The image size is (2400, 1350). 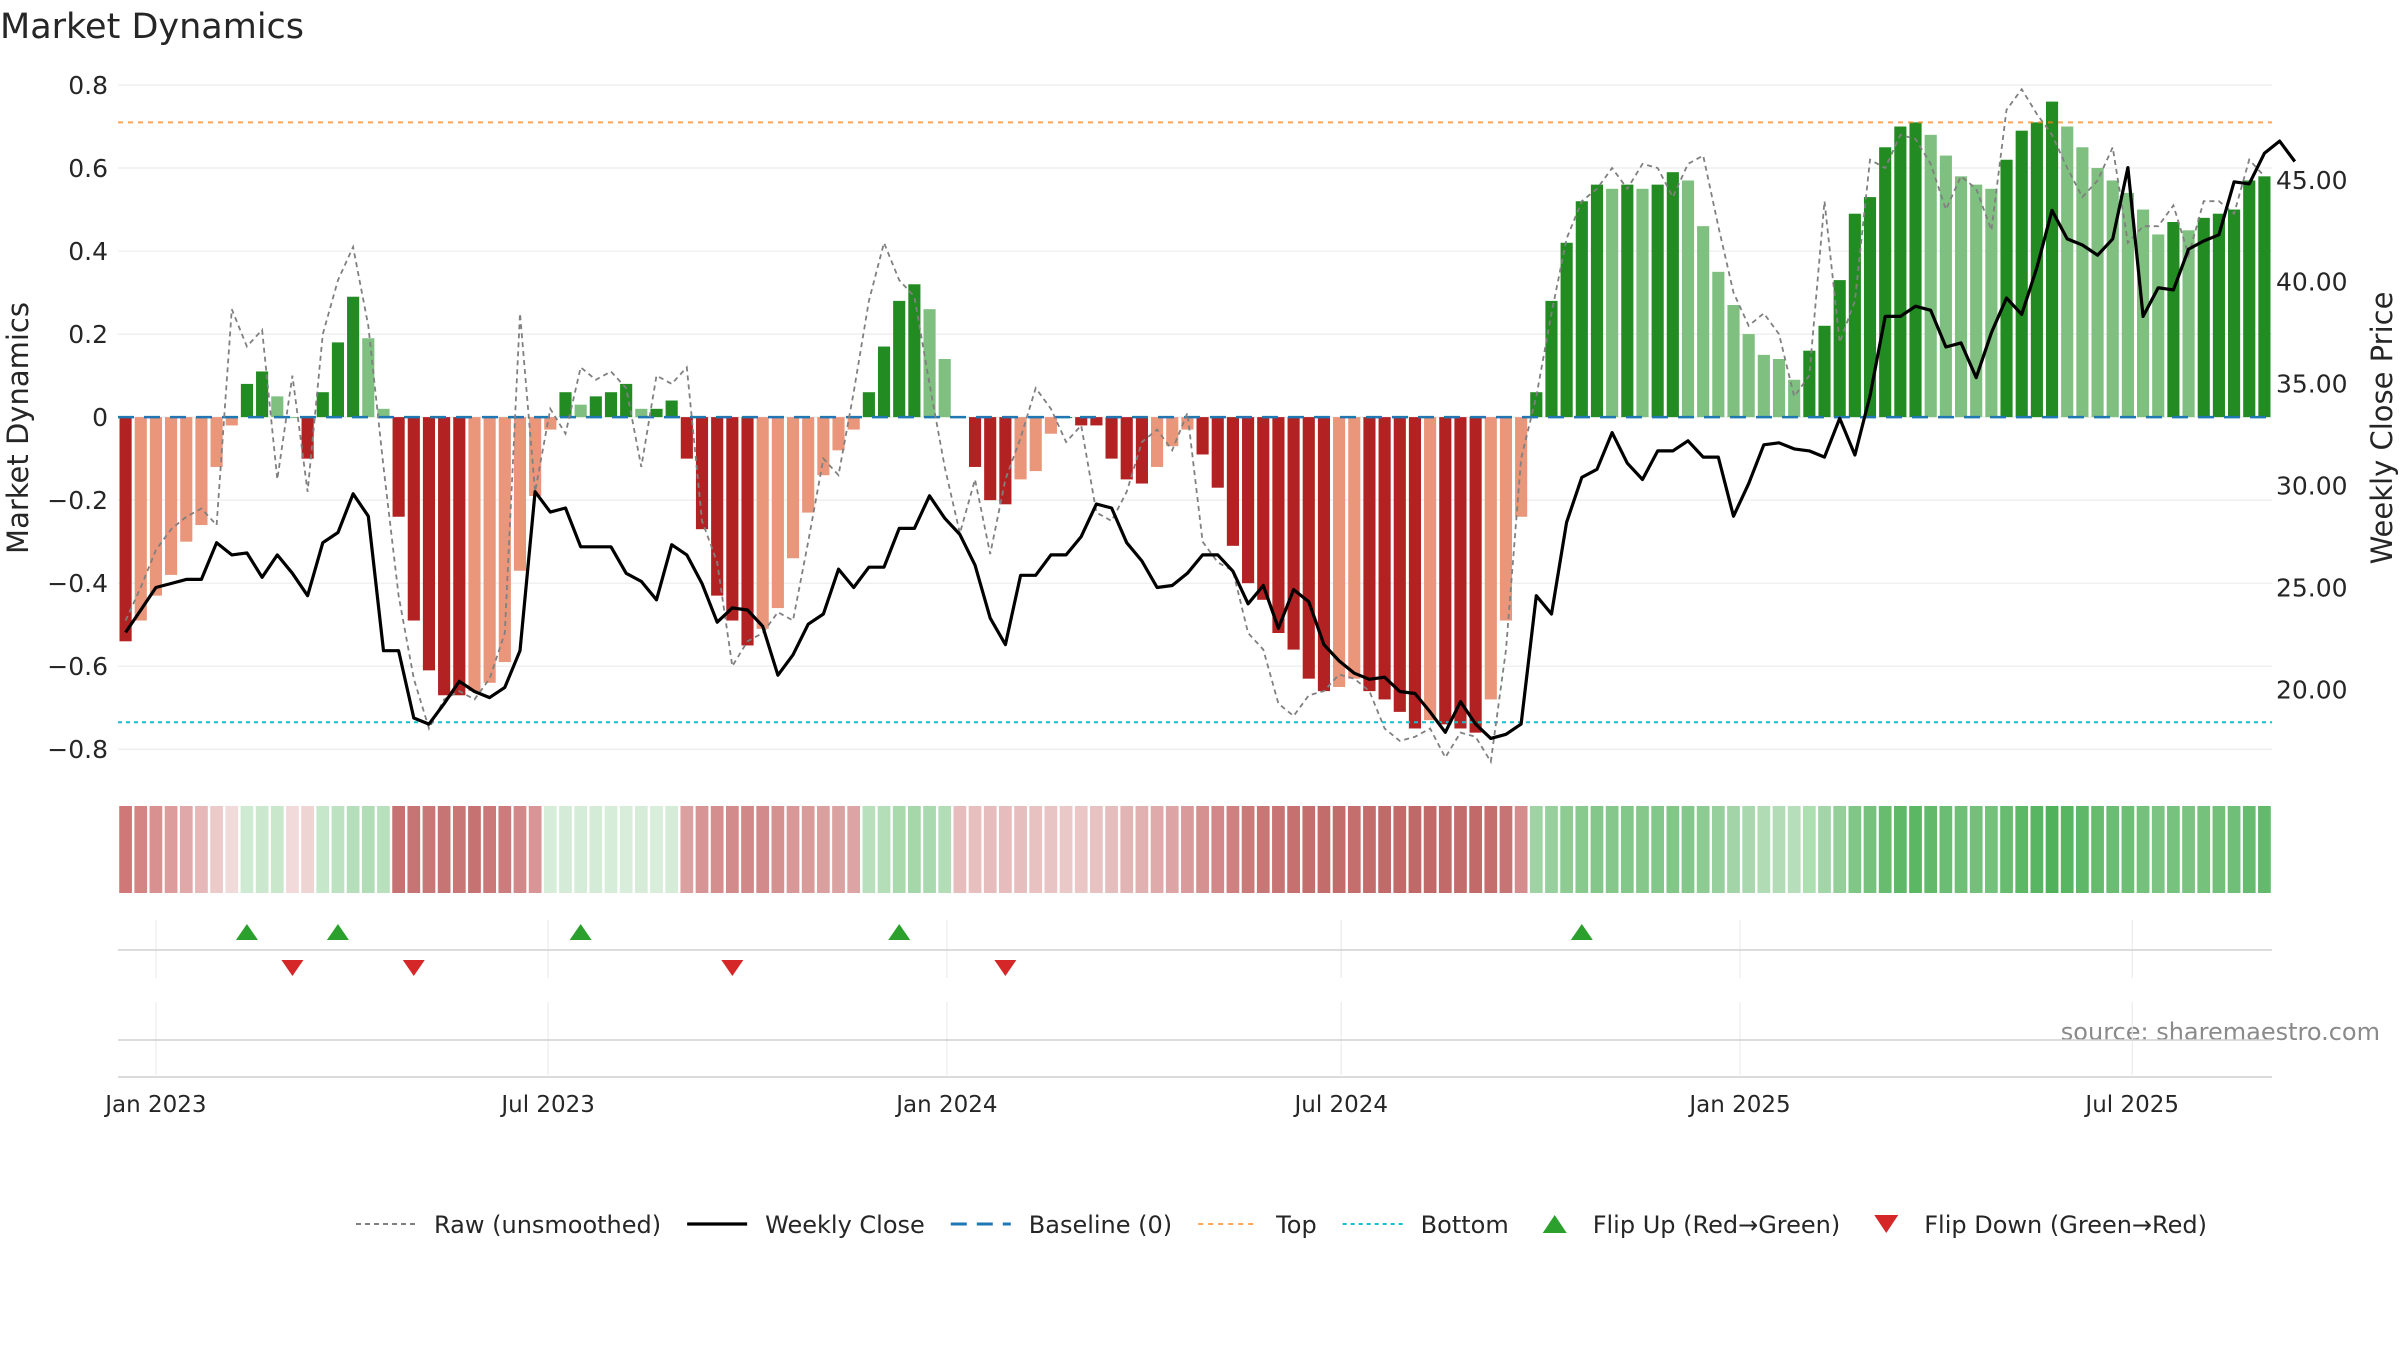 What do you see at coordinates (914, 950) in the screenshot?
I see `flip-markers-panel` at bounding box center [914, 950].